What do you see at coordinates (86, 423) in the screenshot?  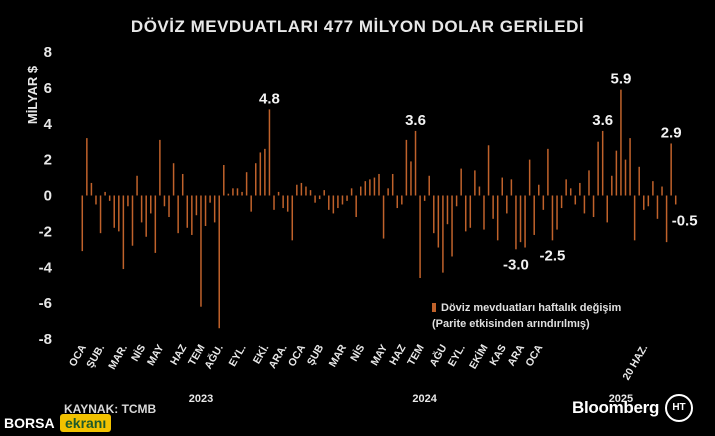 I see `watermark-word-2: ekranı` at bounding box center [86, 423].